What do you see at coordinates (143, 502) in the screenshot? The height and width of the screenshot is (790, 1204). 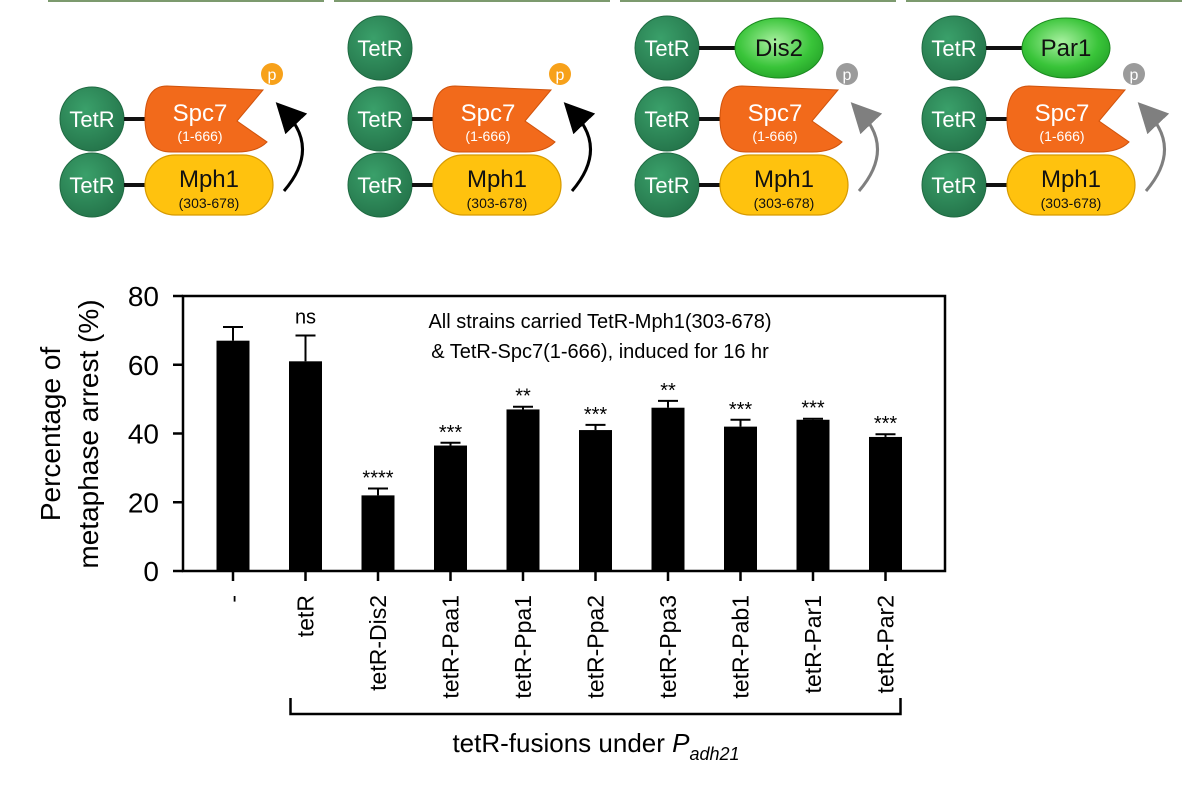 I see `y-tick-label: 20` at bounding box center [143, 502].